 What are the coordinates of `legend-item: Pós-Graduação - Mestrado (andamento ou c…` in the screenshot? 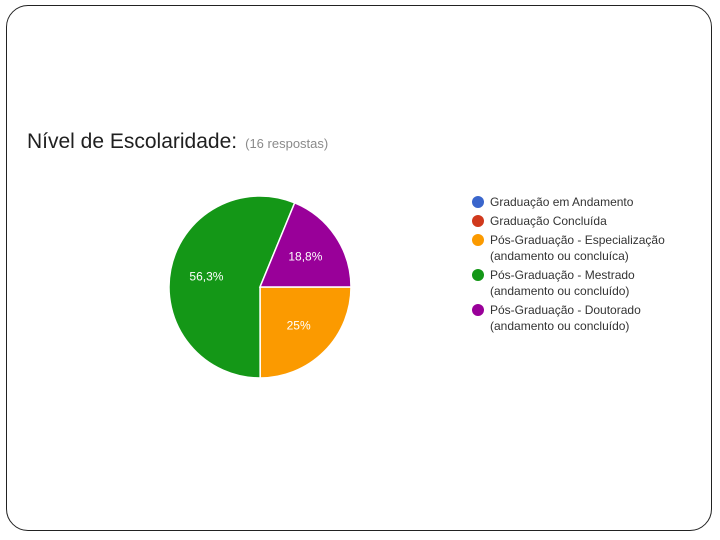 It's located at (592, 283).